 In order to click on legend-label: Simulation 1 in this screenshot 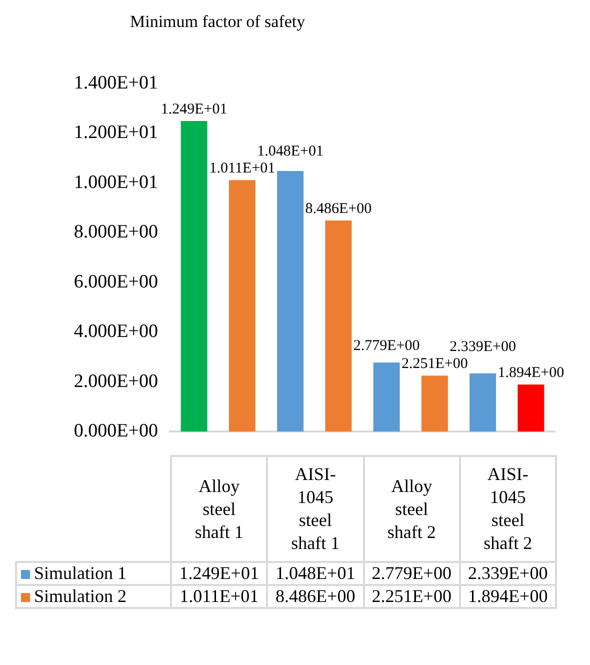, I will do `click(93, 573)`.